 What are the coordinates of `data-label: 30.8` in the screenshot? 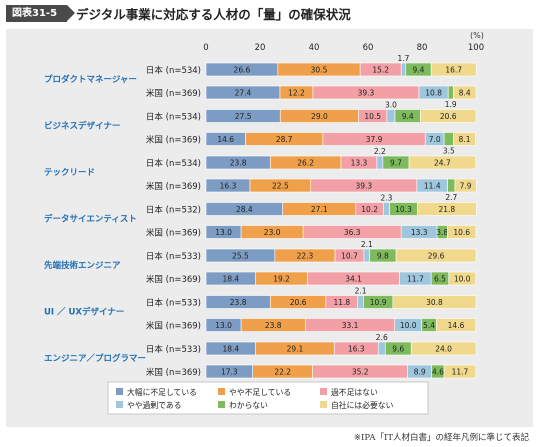 It's located at (434, 302).